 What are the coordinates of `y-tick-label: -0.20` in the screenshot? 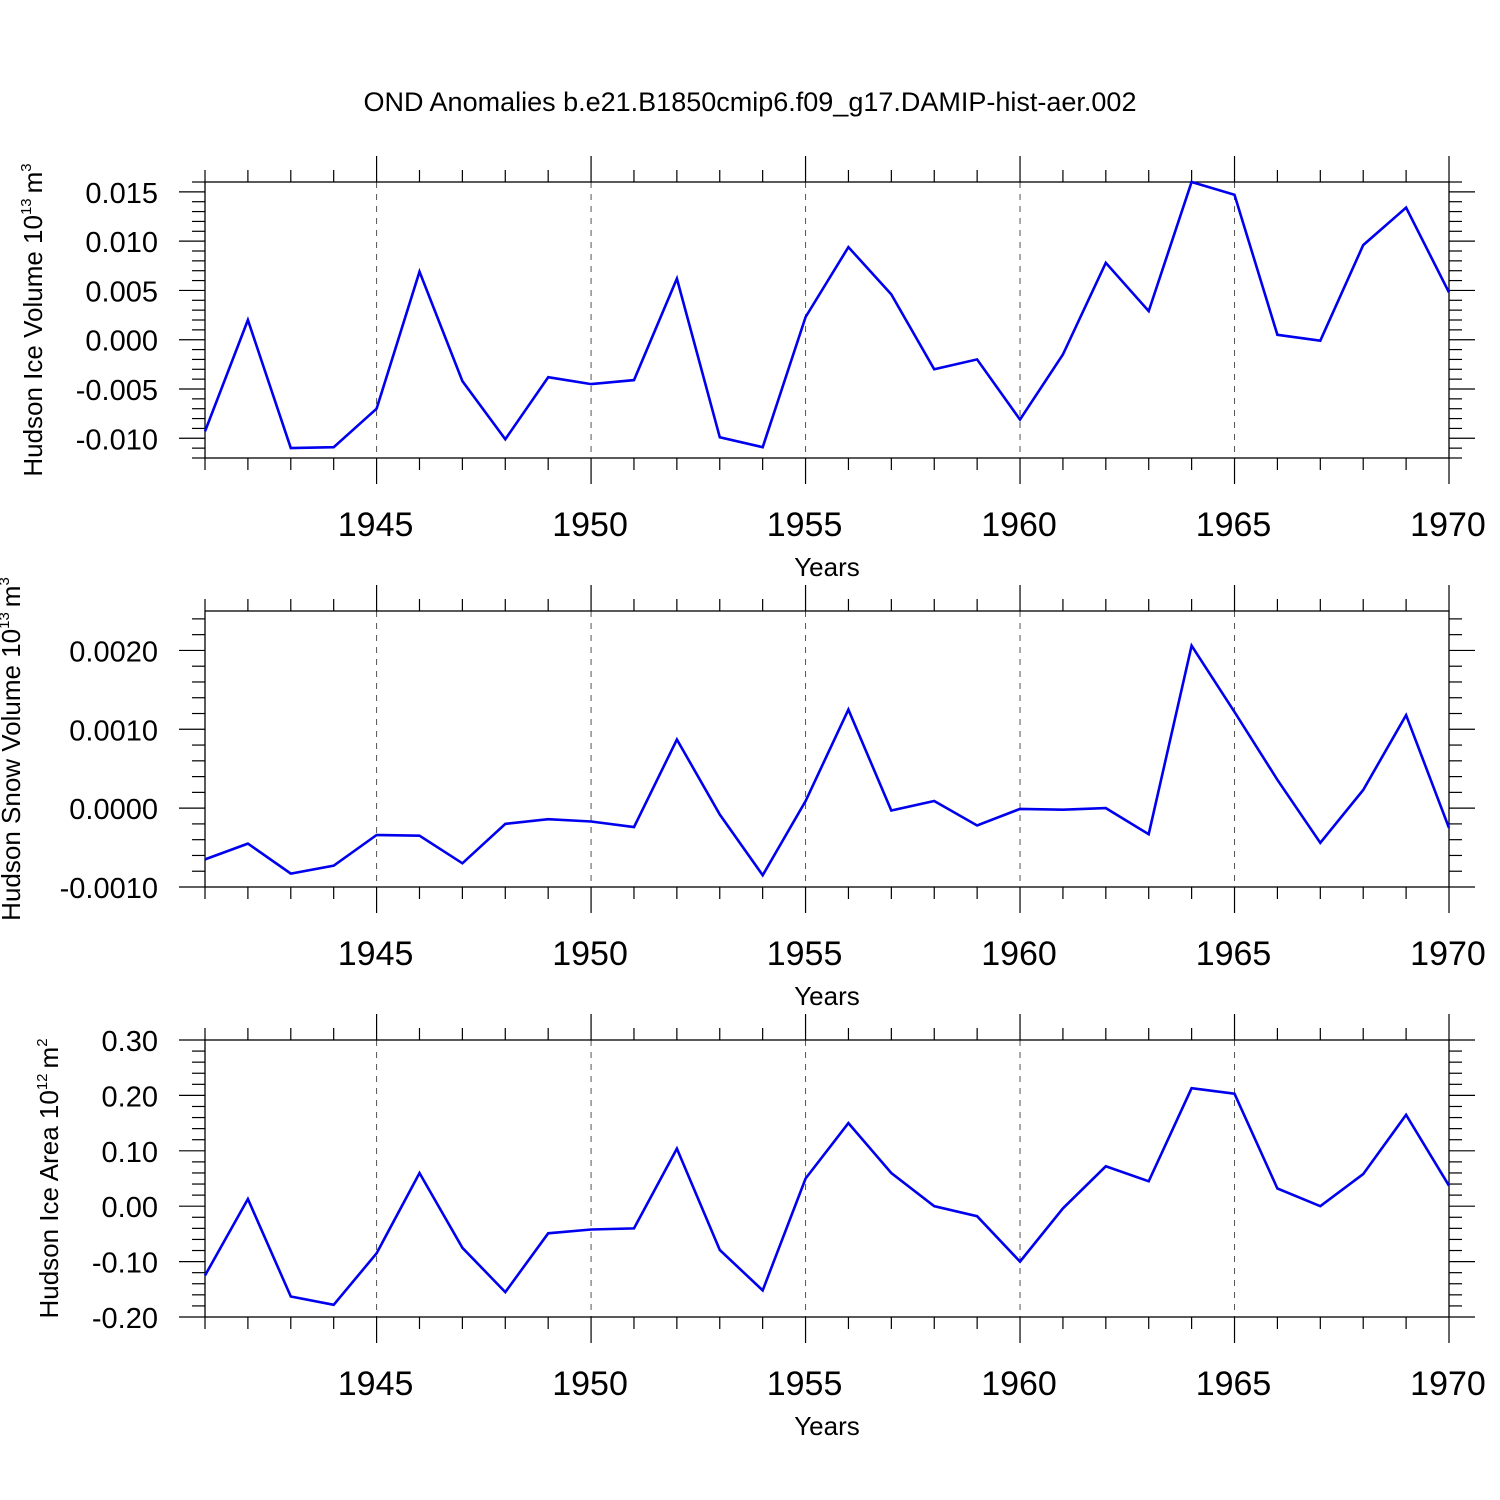 It's located at (125, 1319).